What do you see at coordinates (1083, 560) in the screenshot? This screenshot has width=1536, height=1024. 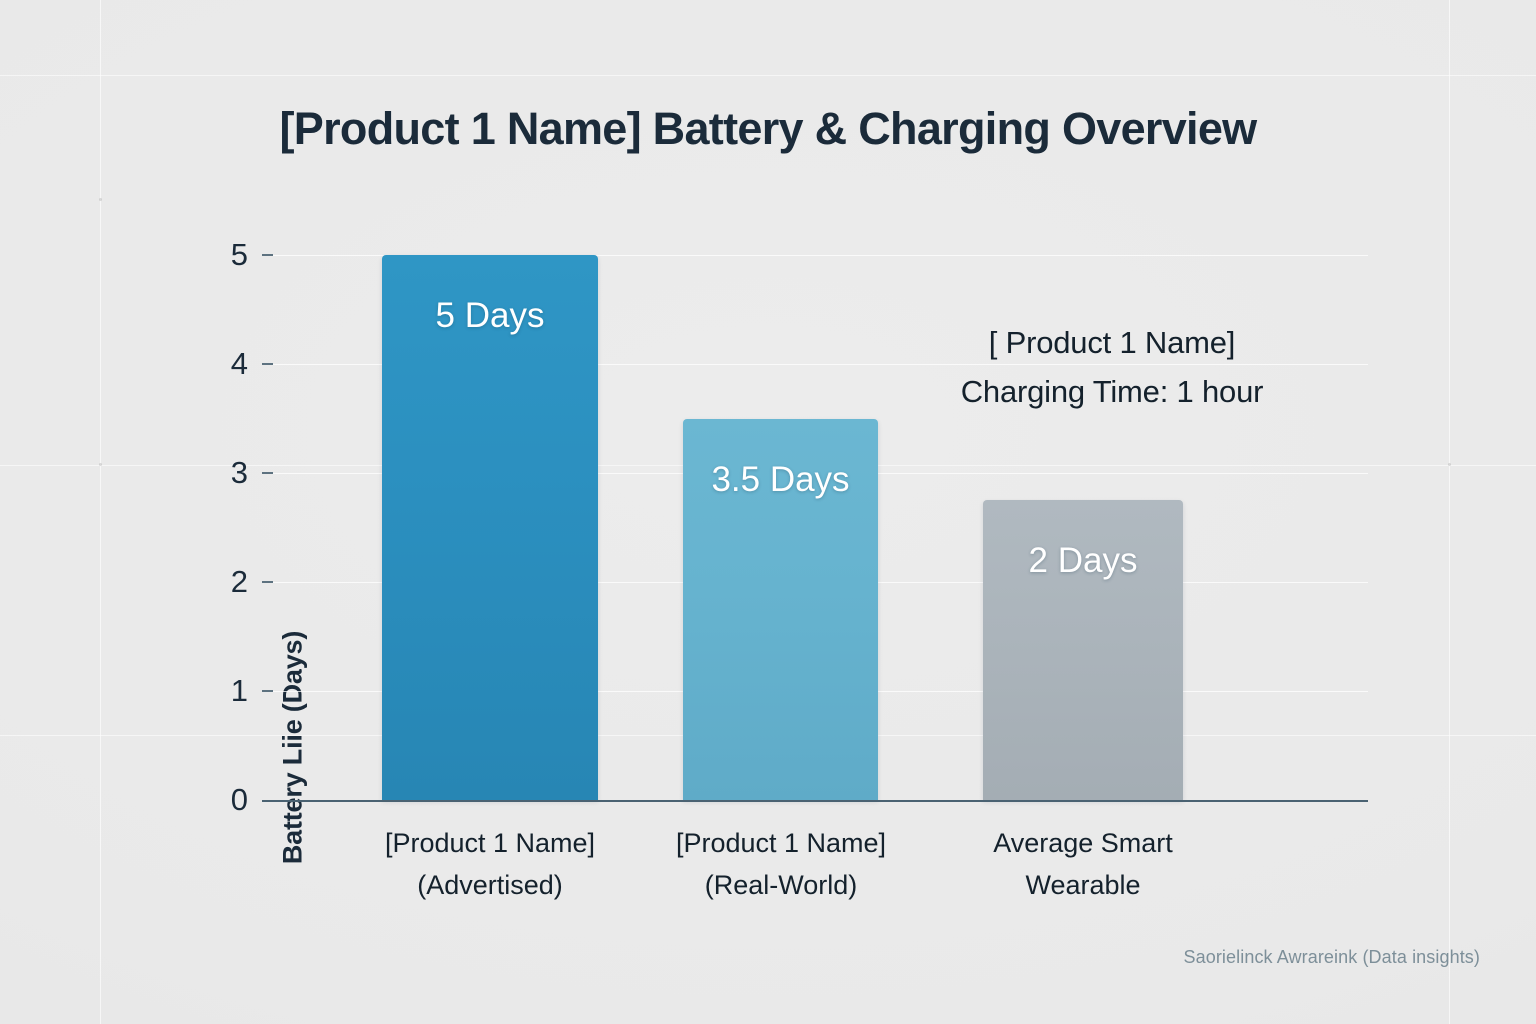 I see `bar-value-label: 2 Days` at bounding box center [1083, 560].